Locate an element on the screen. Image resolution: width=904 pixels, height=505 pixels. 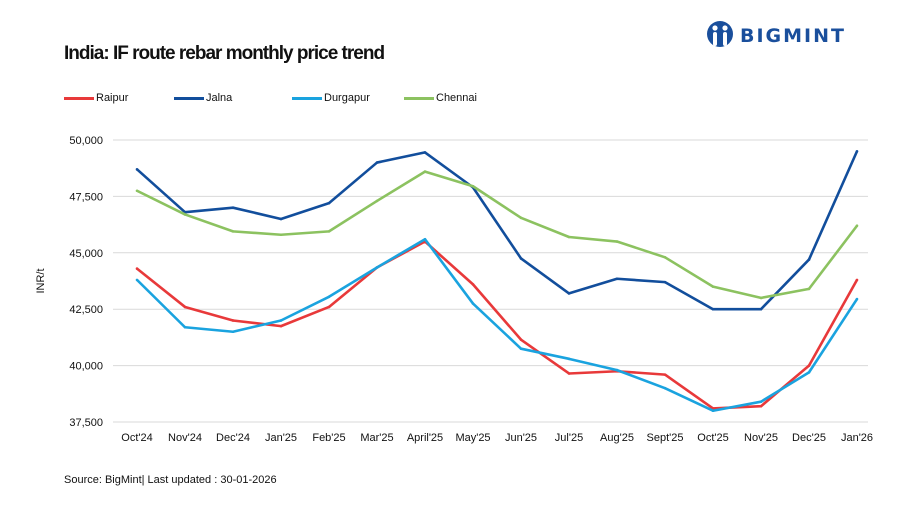
x-tick-label: Aug'25 is located at coordinates (617, 438).